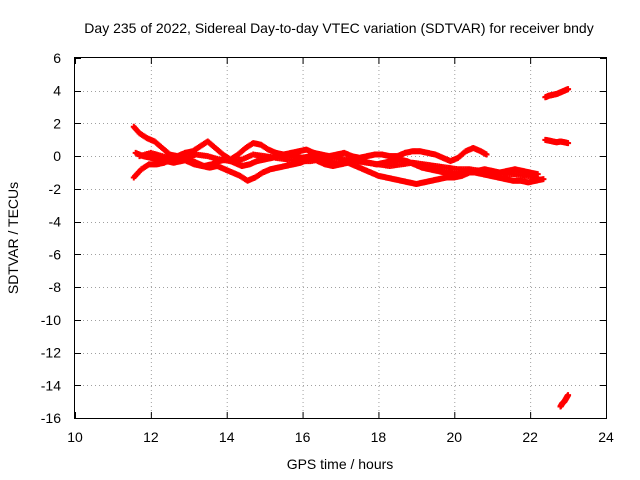 This screenshot has width=640, height=480. What do you see at coordinates (51, 238) in the screenshot?
I see `y-tick-labels: -16 -14 -12 -10 -8 -6 -4 -2 0 2 4 6` at bounding box center [51, 238].